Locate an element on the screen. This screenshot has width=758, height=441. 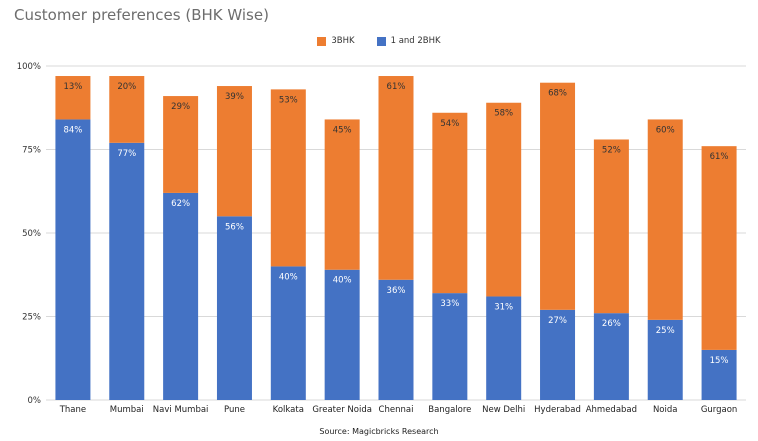
data-label-3bhk: 20% is located at coordinates (126, 87).